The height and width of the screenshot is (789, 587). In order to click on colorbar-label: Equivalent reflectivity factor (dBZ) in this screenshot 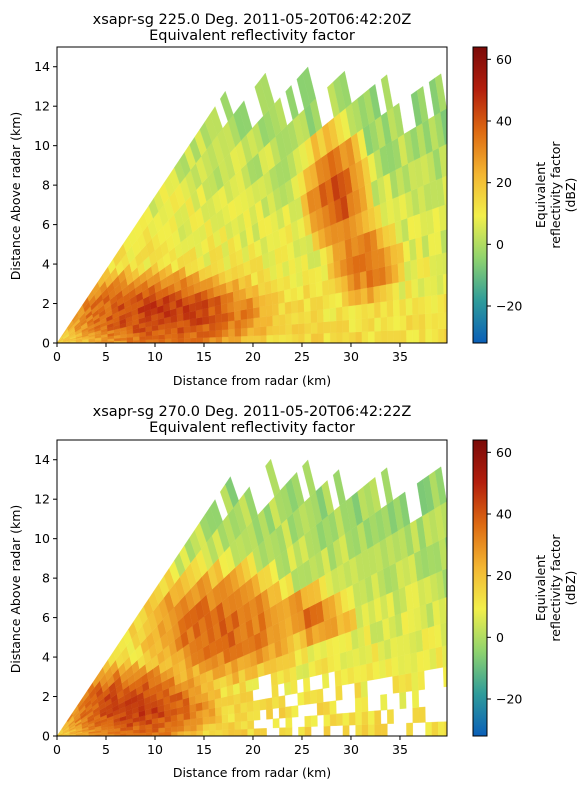, I will do `click(555, 588)`.